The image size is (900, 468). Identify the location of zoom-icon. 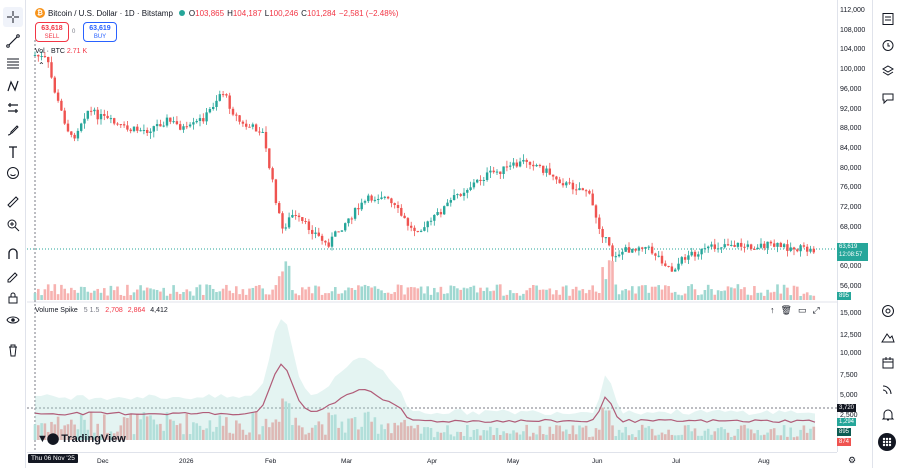
(13, 225).